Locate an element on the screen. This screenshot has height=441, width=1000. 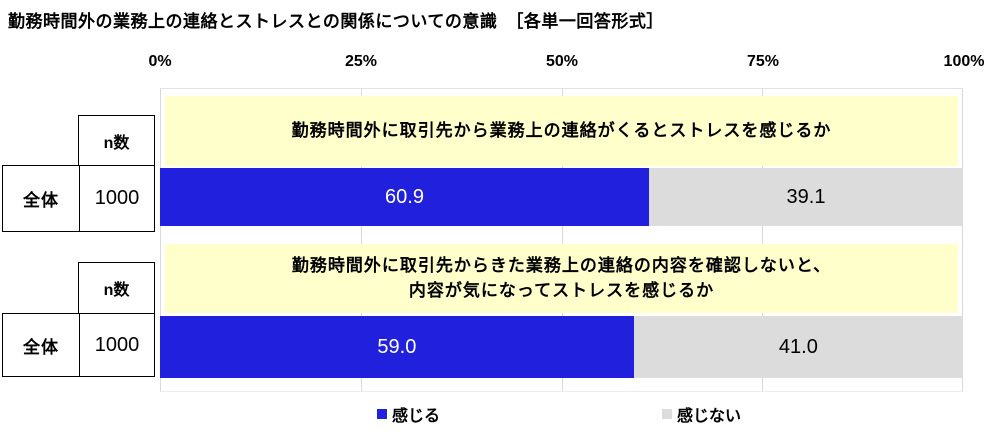
bar-segment-feel-2: 59.0 is located at coordinates (397, 347).